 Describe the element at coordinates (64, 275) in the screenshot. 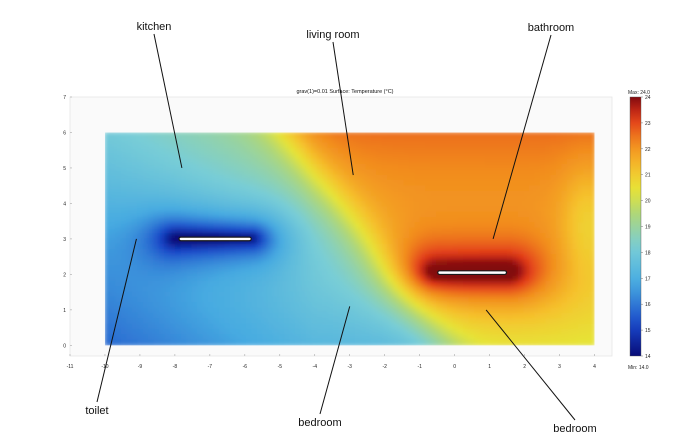

I see `y-tick-label: 2` at that location.